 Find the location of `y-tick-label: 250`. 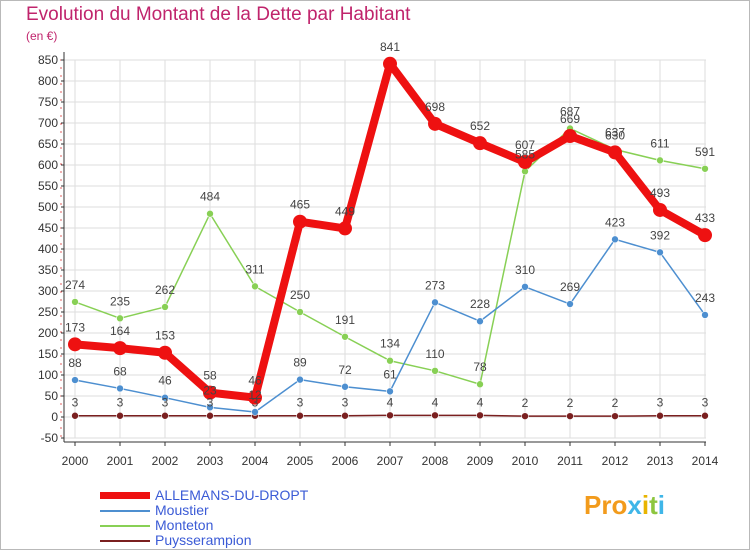

y-tick-label: 250 is located at coordinates (48, 312).